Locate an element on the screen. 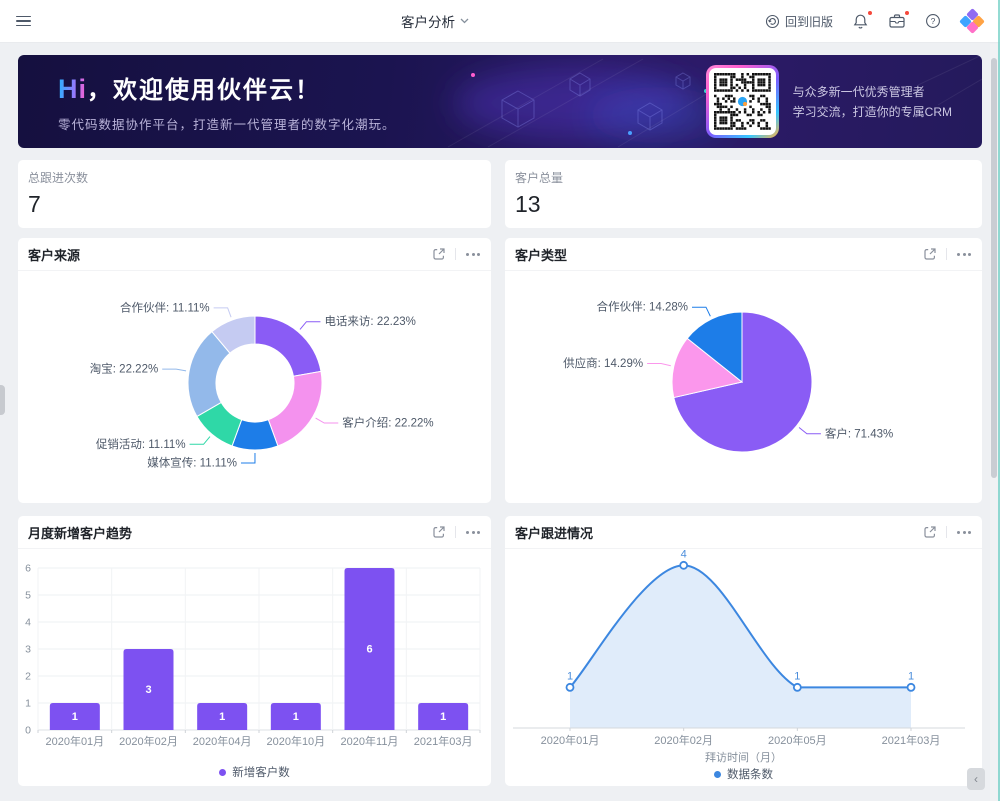 The width and height of the screenshot is (1000, 801). card-title: 客户跟进情况 is located at coordinates (554, 533).